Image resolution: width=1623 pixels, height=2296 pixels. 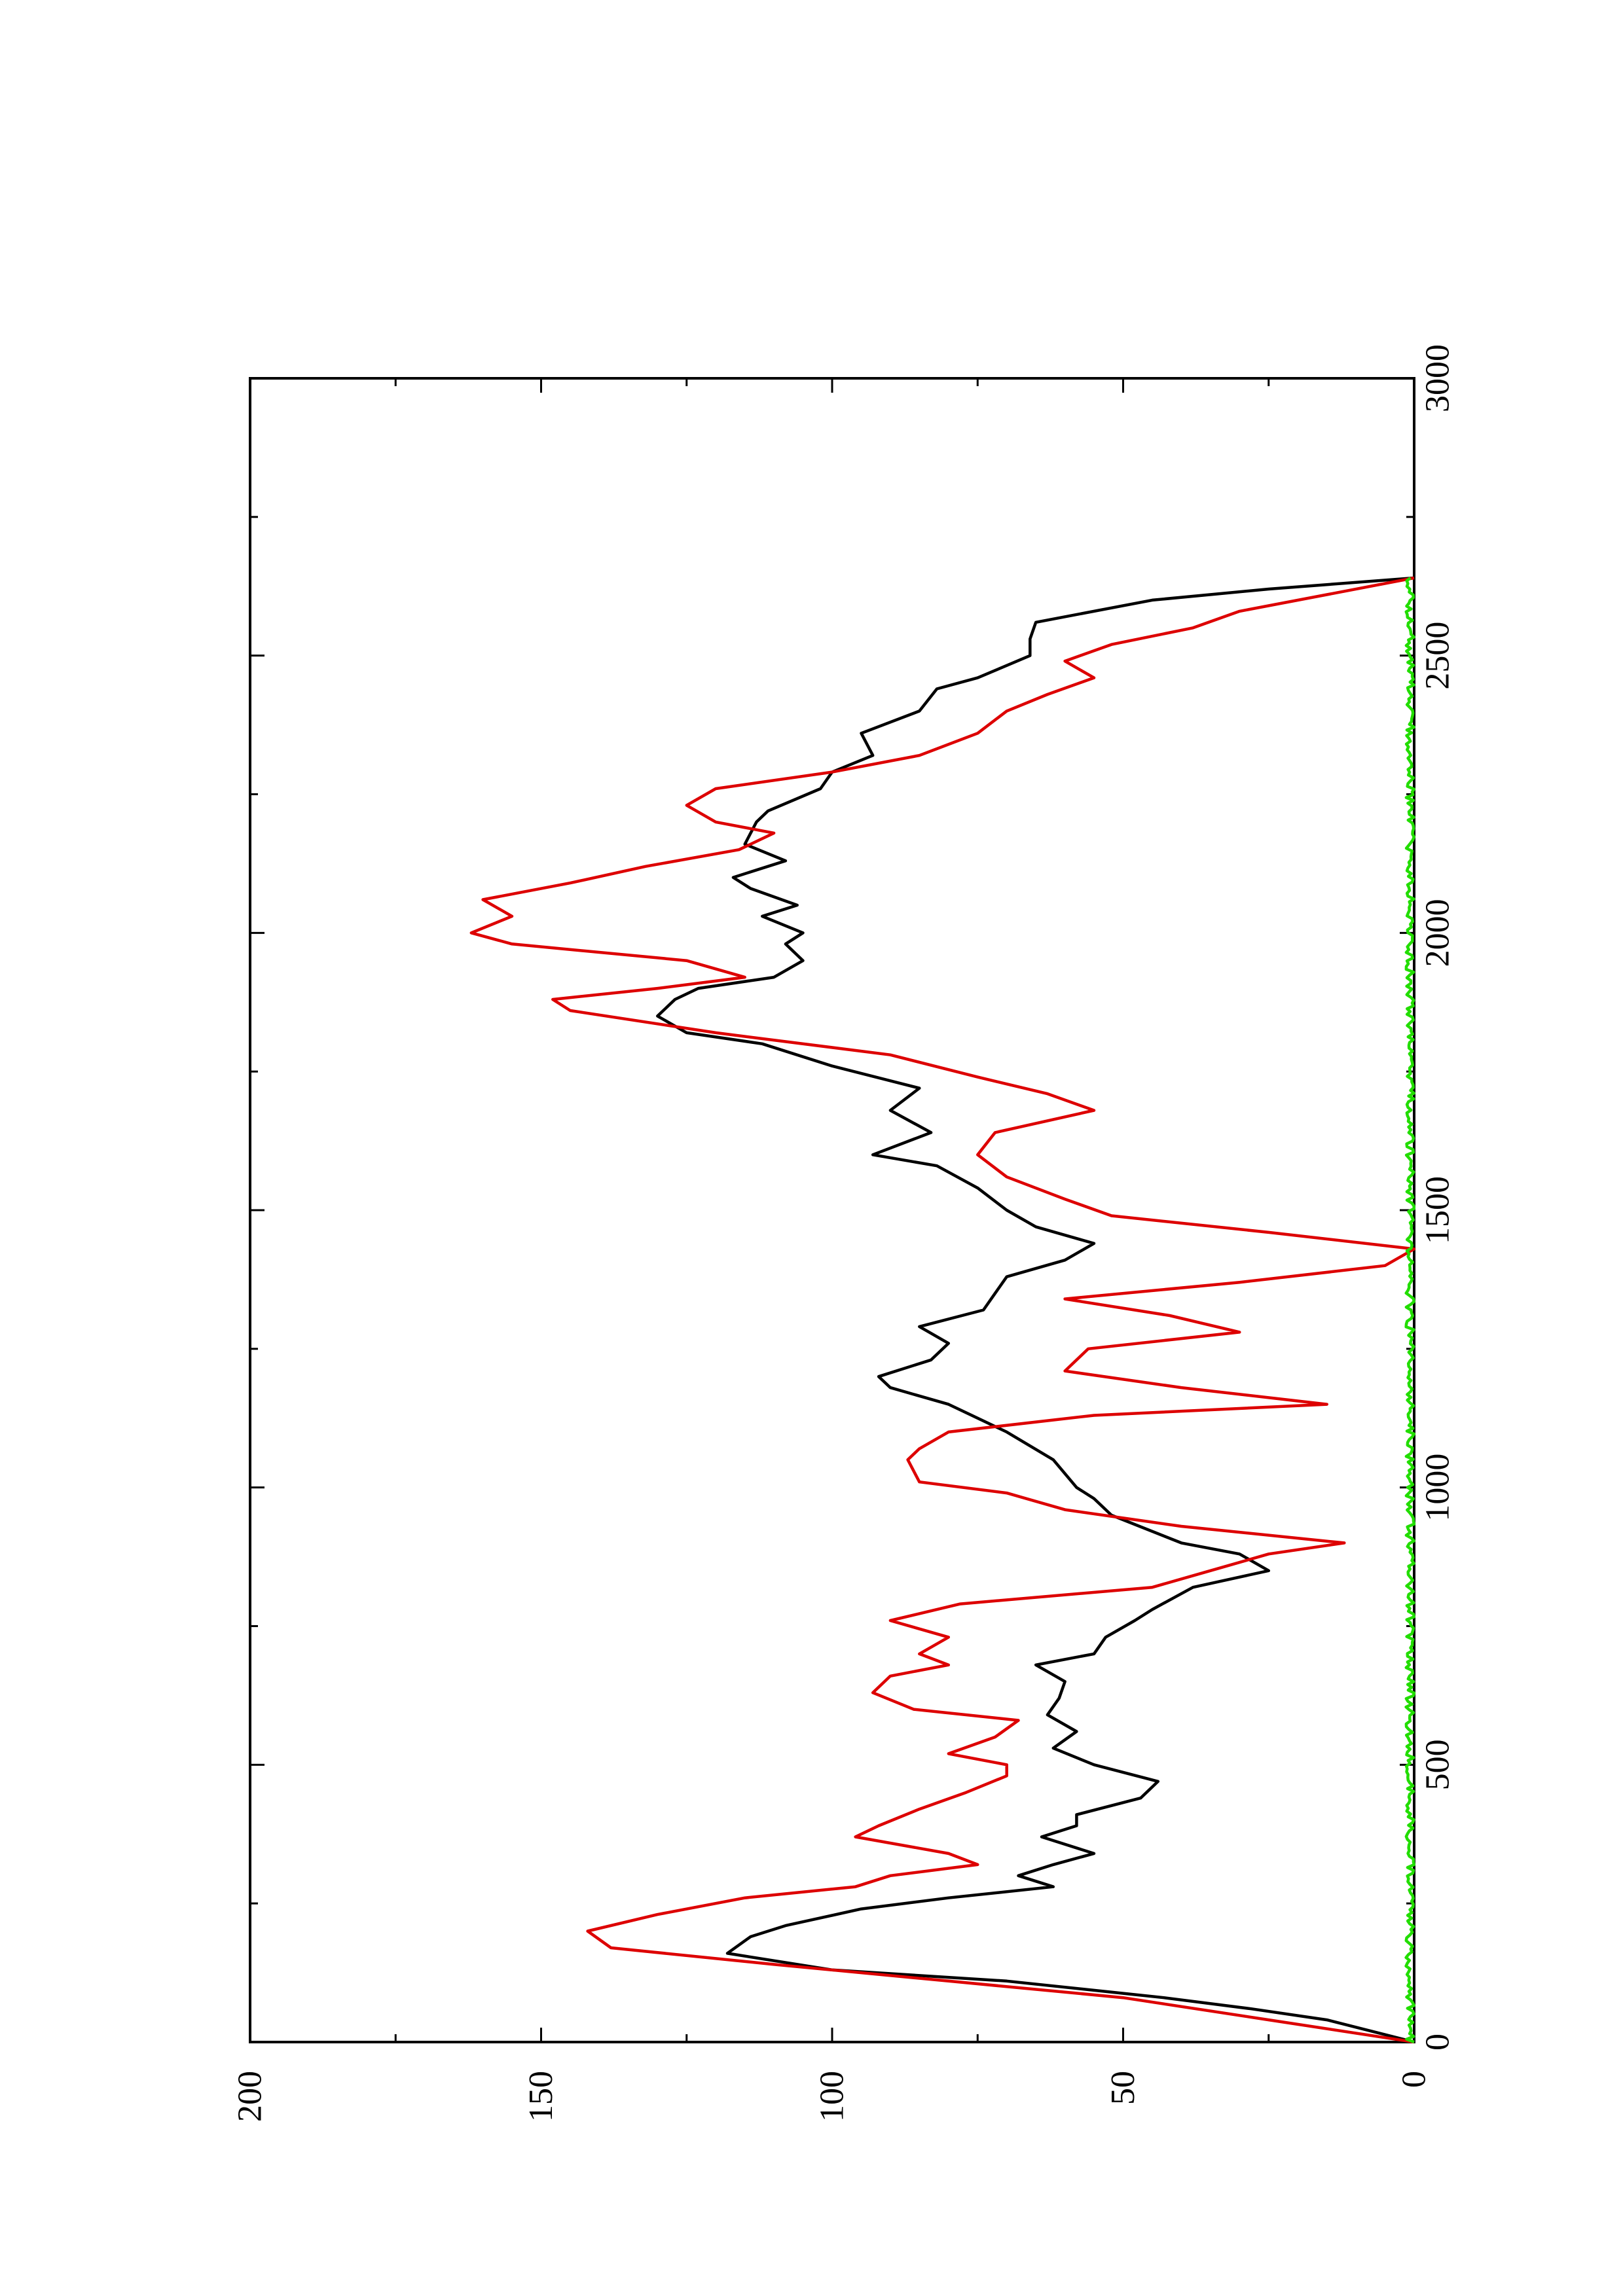 I want to click on y-tick-label: 150, so click(x=541, y=2096).